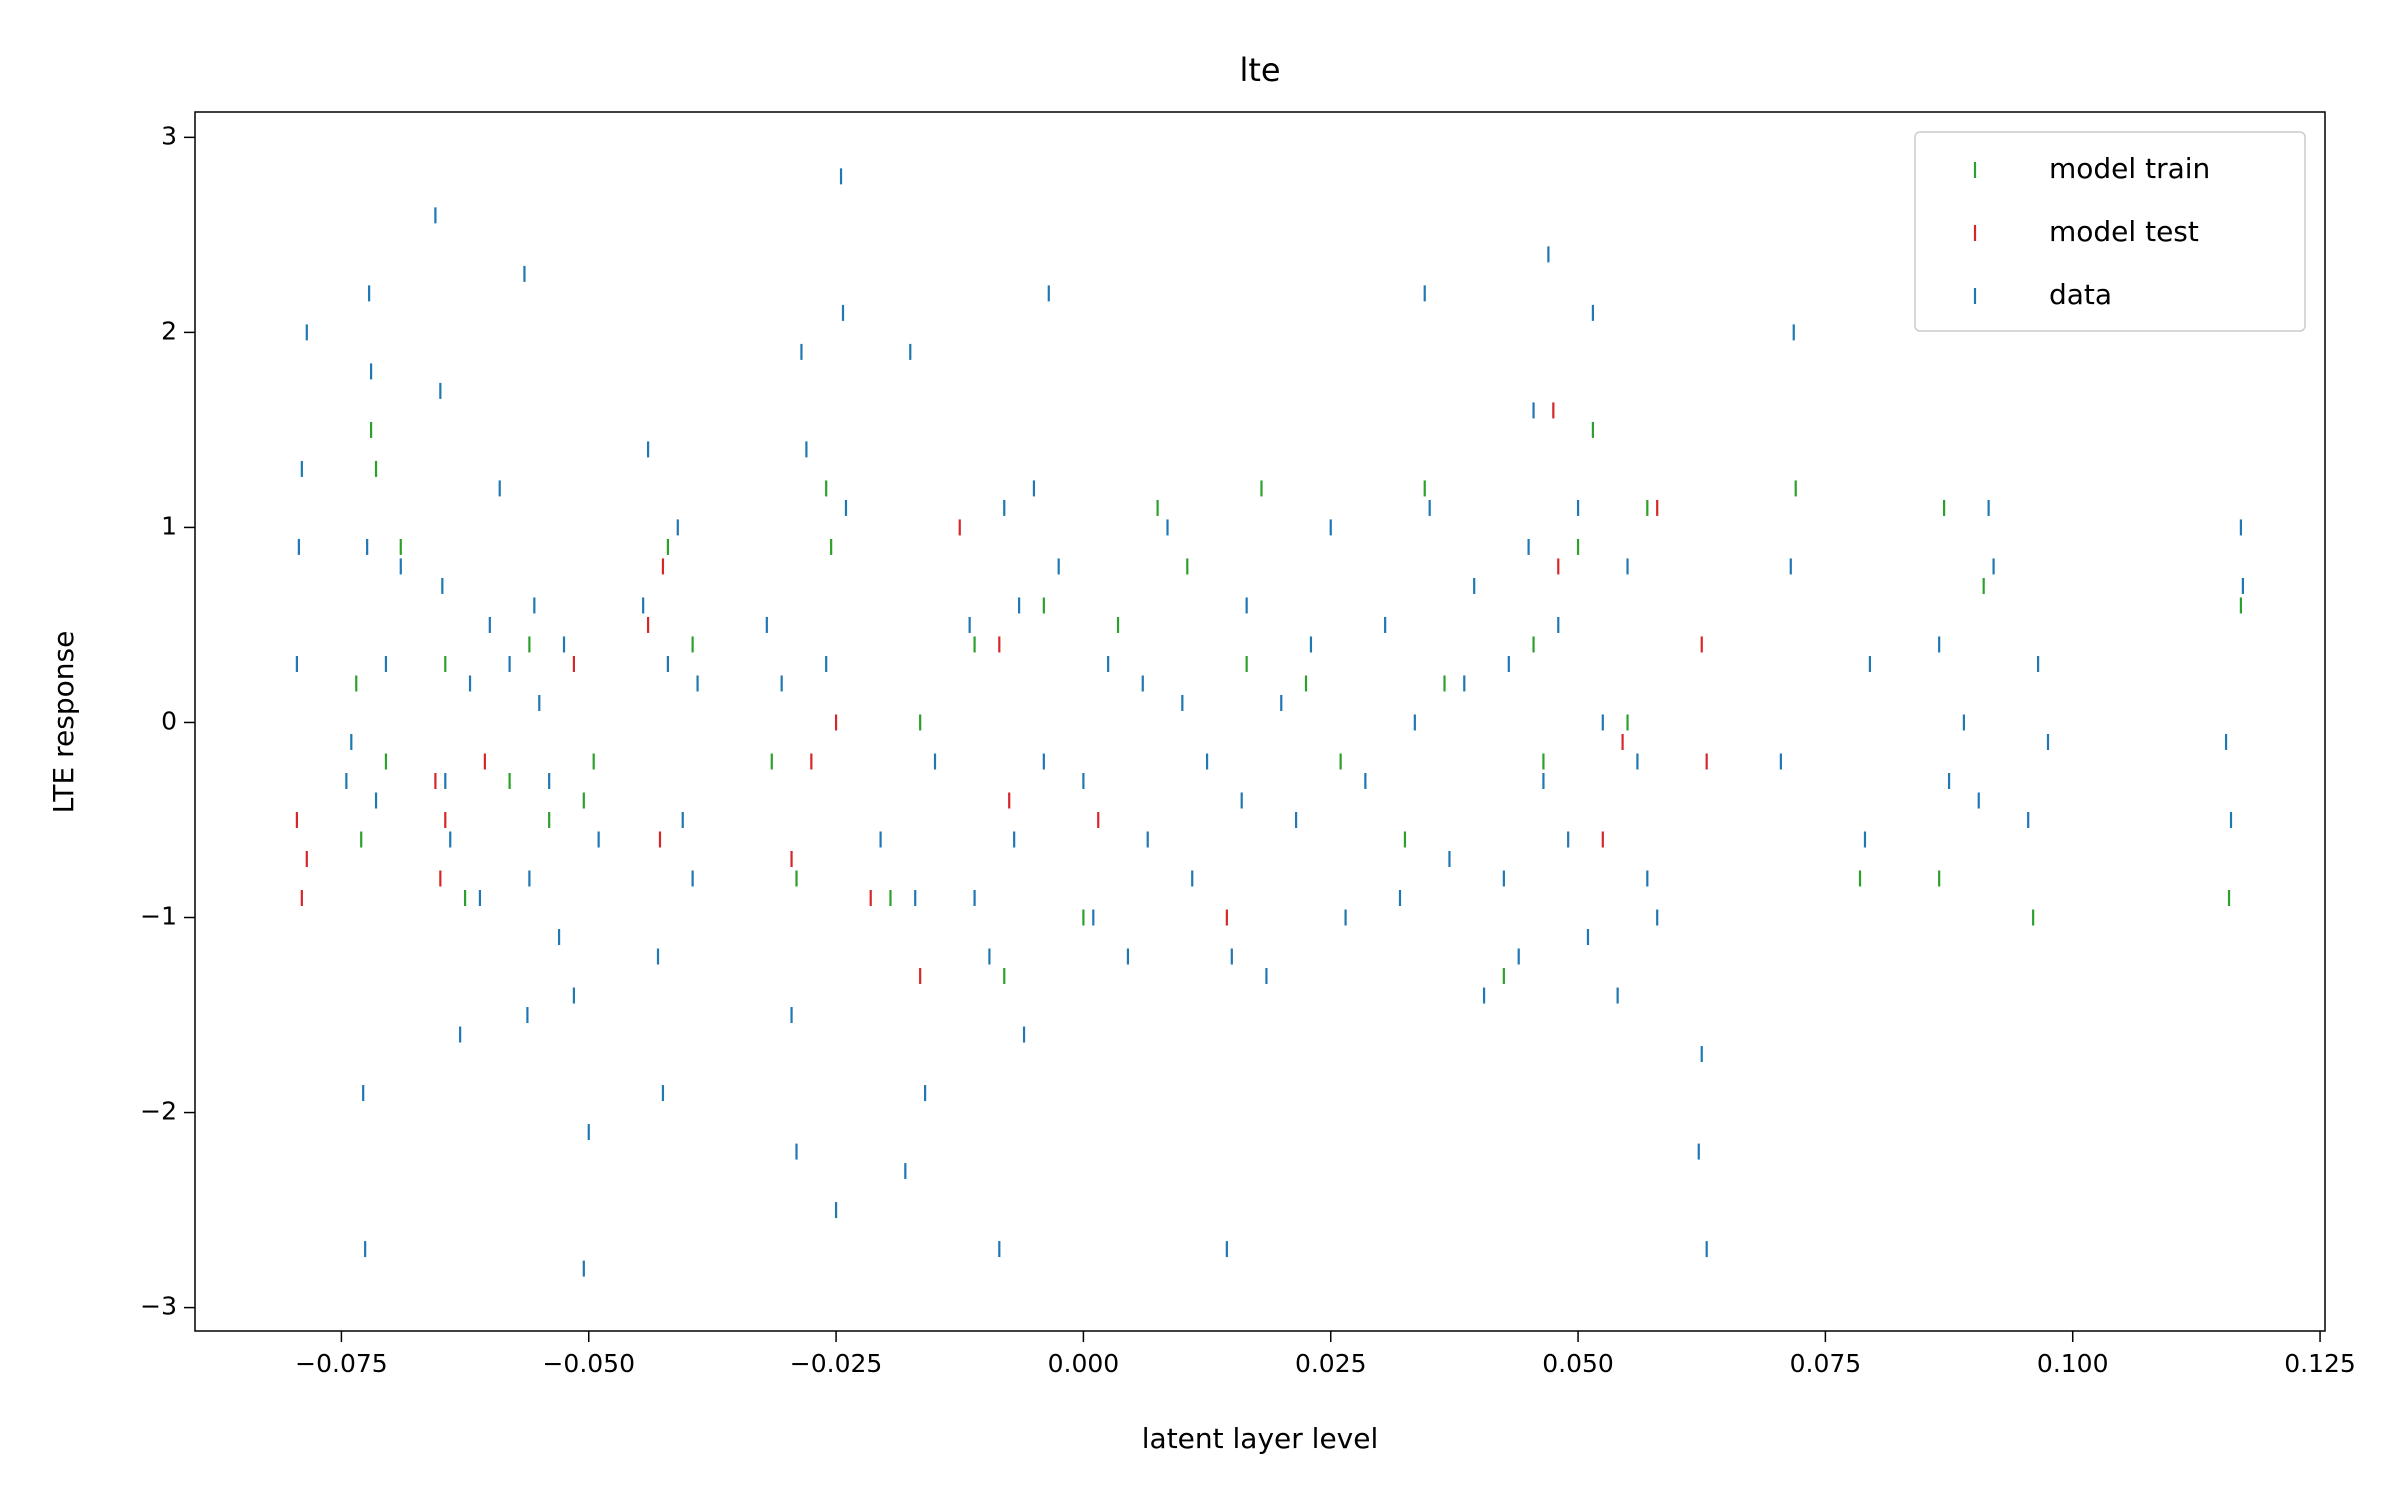 This screenshot has width=2400, height=1500. I want to click on legend: model train model test data, so click(2110, 231).